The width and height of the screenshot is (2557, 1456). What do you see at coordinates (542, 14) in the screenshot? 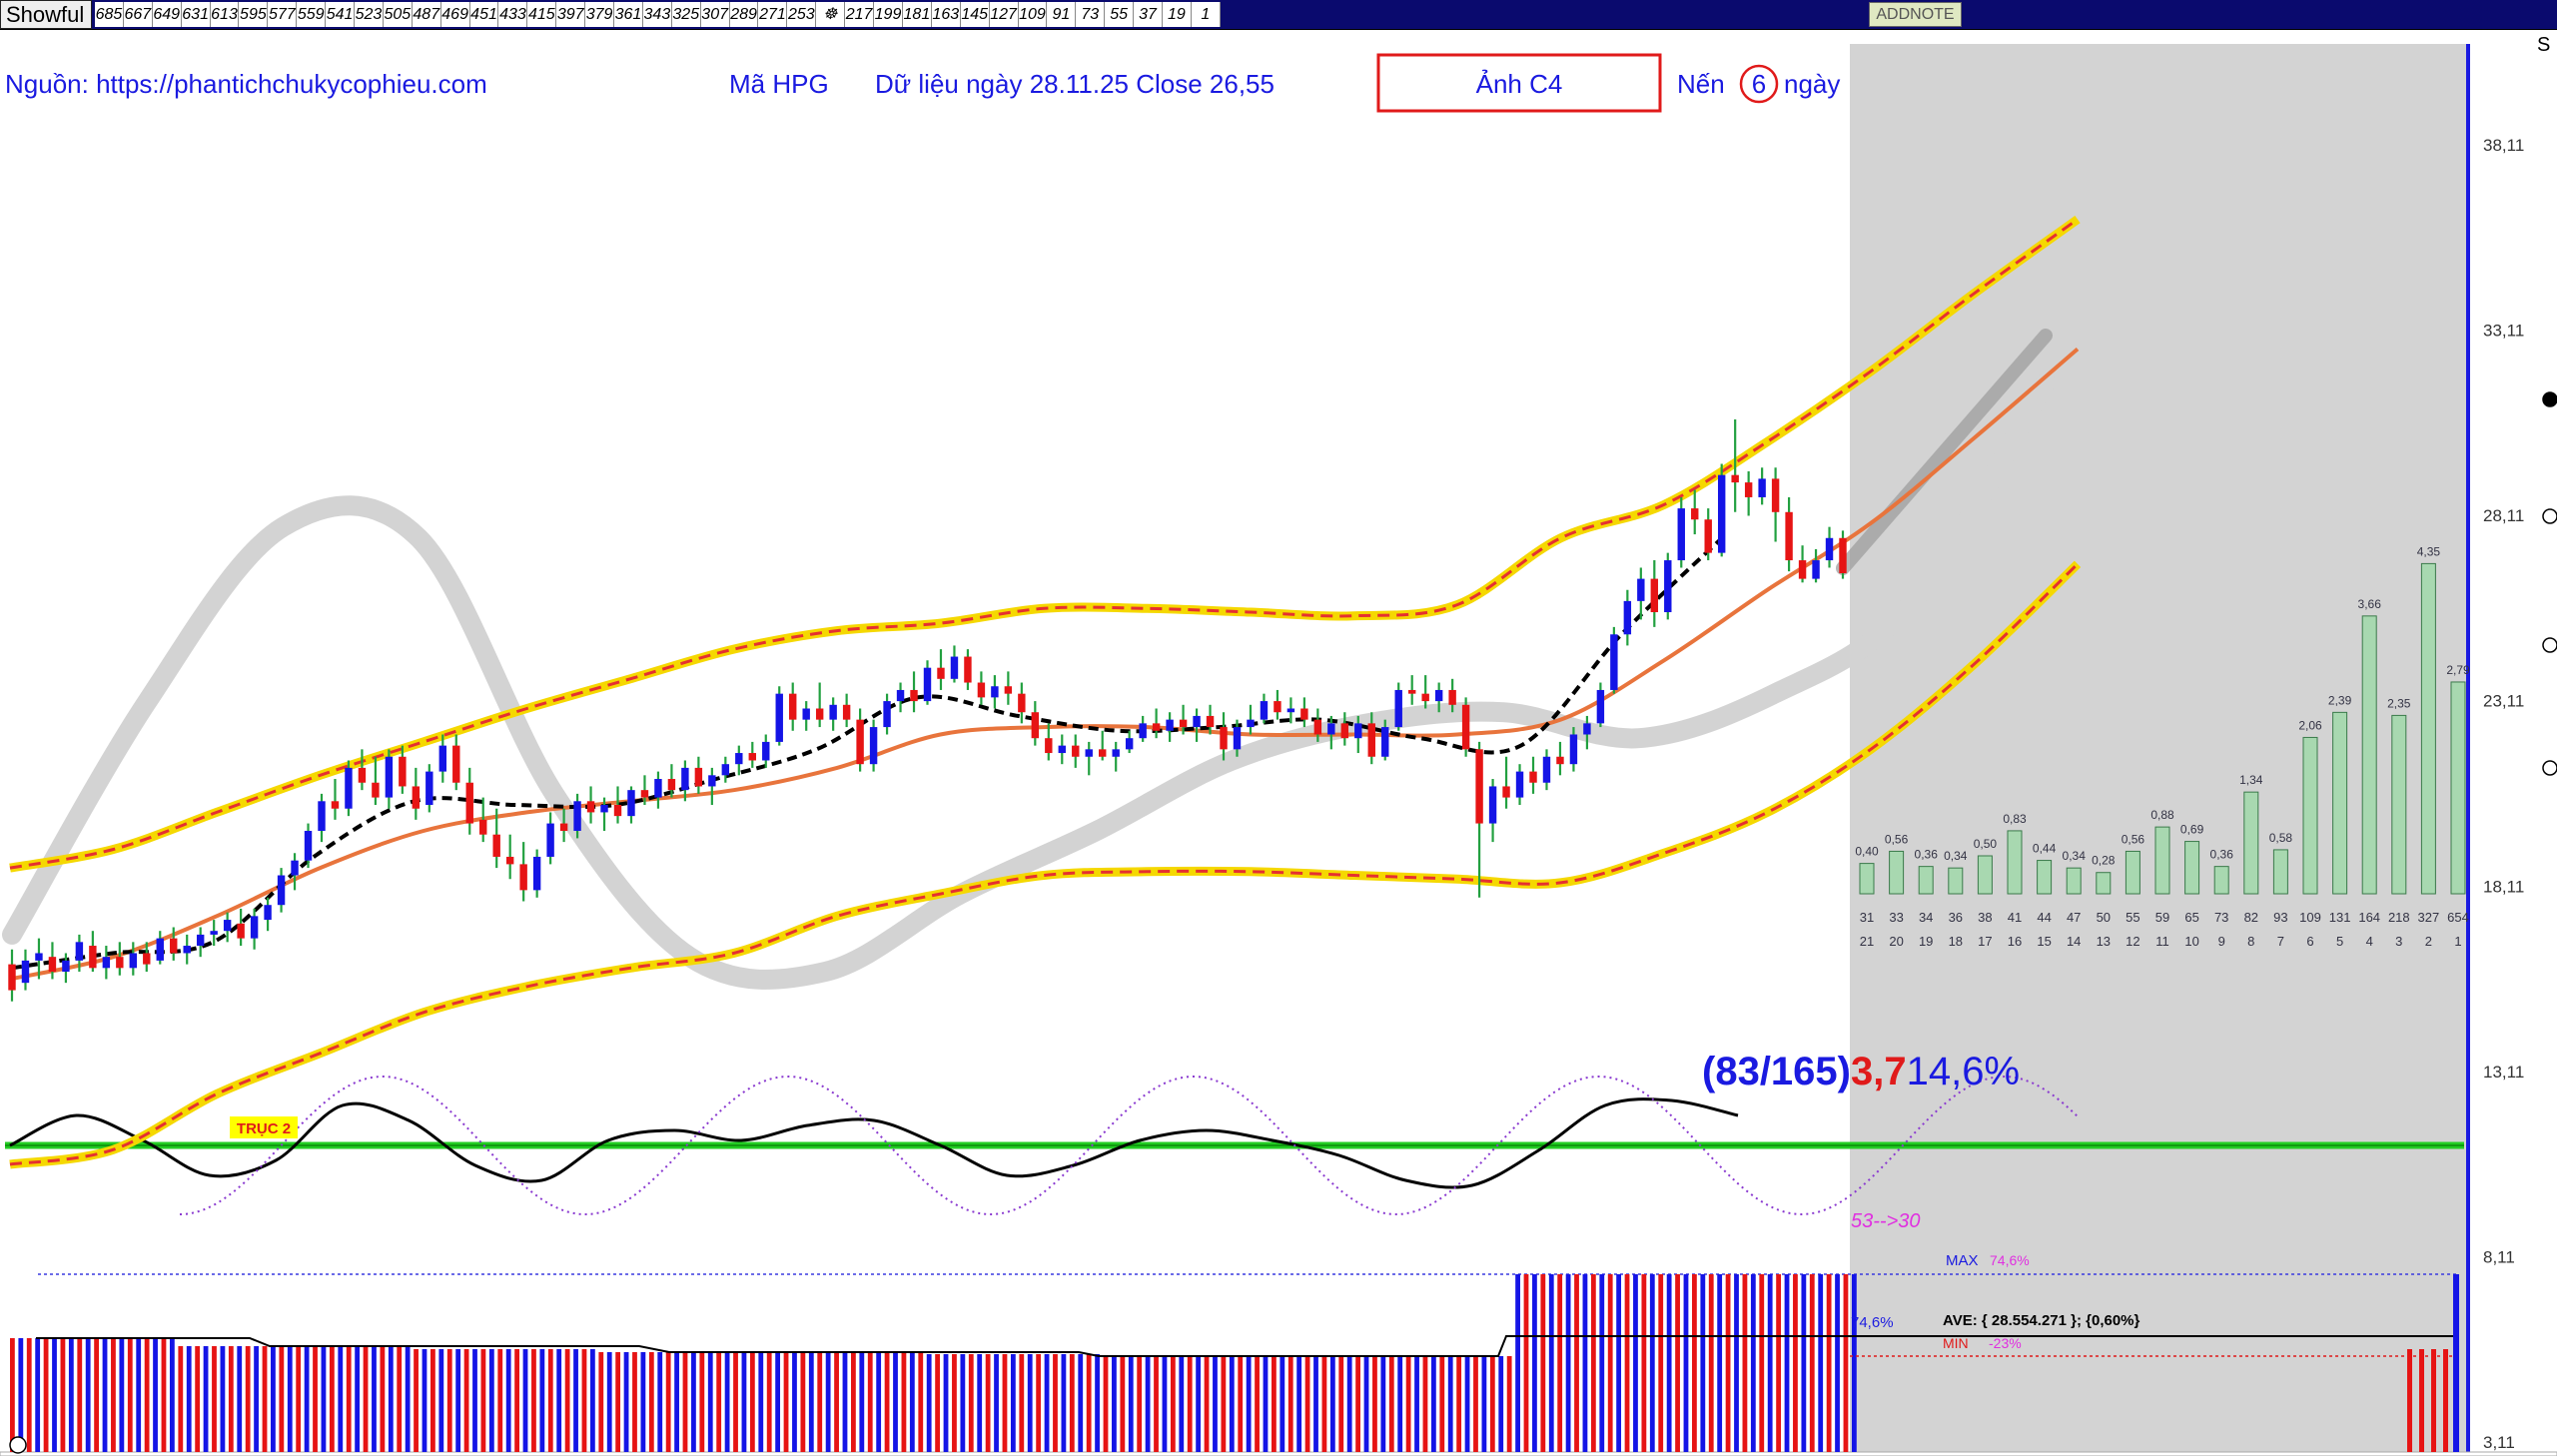
I see `period-button: 415` at bounding box center [542, 14].